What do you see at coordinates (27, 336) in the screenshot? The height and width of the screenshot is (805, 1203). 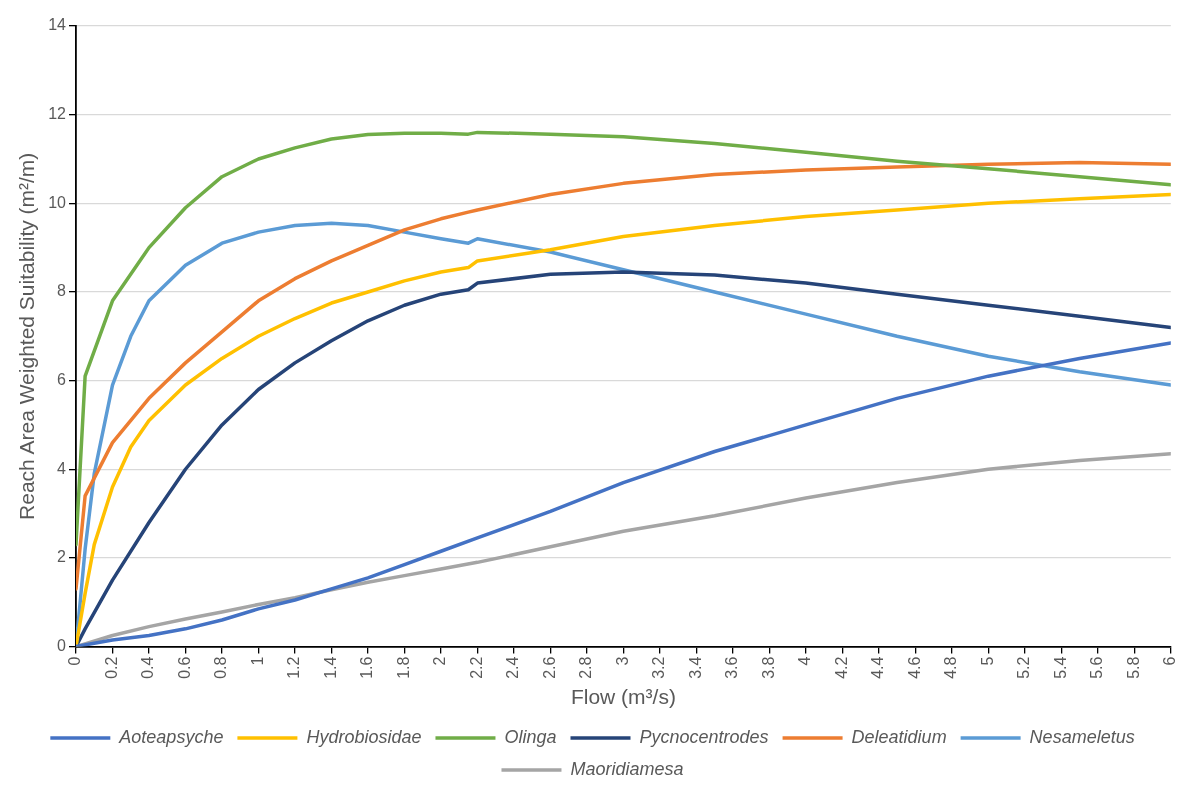 I see `y-axis-title: Reach Area Weighted Suitability (m²/m)` at bounding box center [27, 336].